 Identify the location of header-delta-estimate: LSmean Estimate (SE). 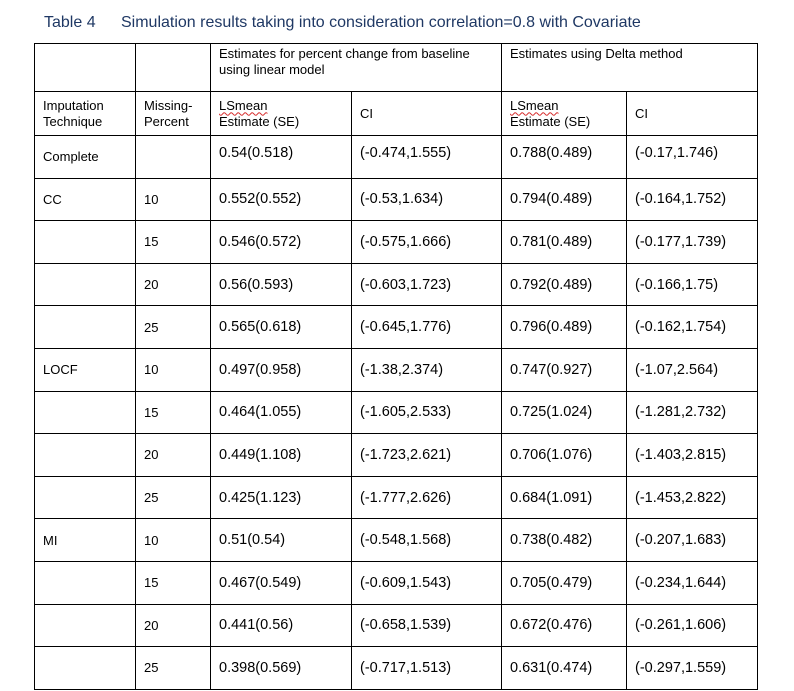
(564, 113).